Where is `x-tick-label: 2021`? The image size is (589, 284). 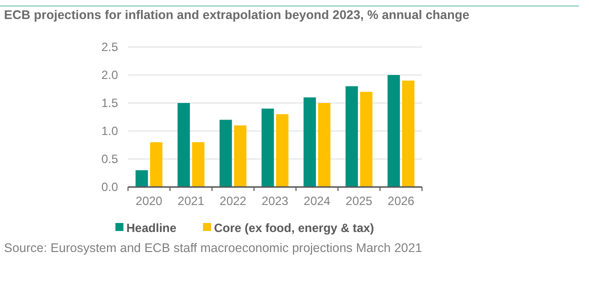 x-tick-label: 2021 is located at coordinates (191, 201).